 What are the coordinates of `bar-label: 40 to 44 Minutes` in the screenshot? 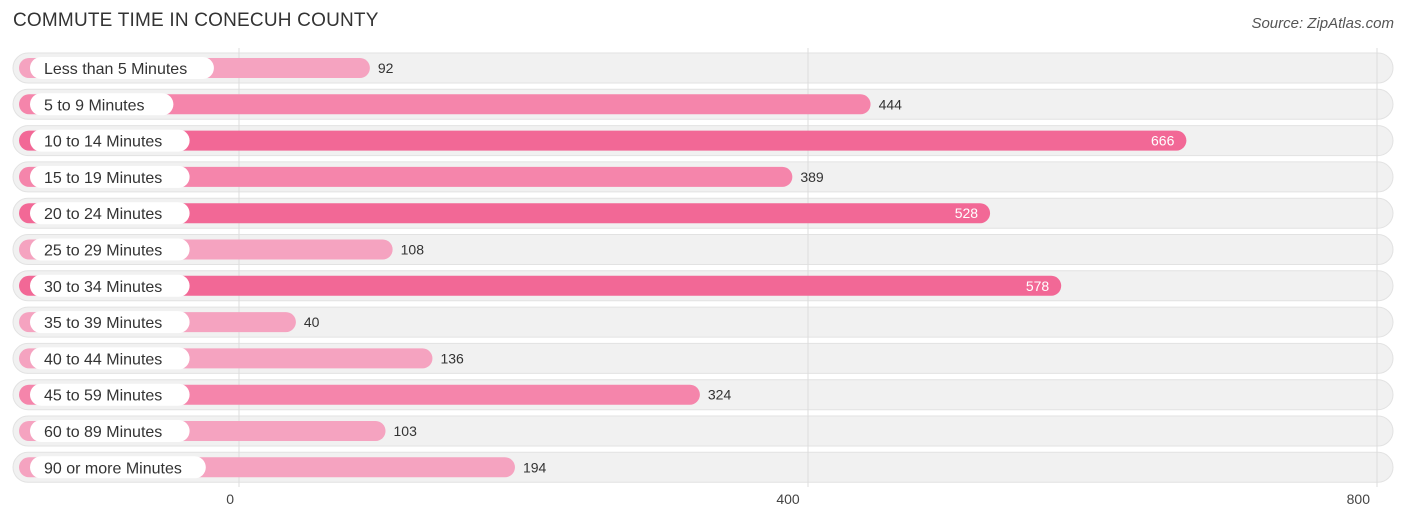 It's located at (103, 359).